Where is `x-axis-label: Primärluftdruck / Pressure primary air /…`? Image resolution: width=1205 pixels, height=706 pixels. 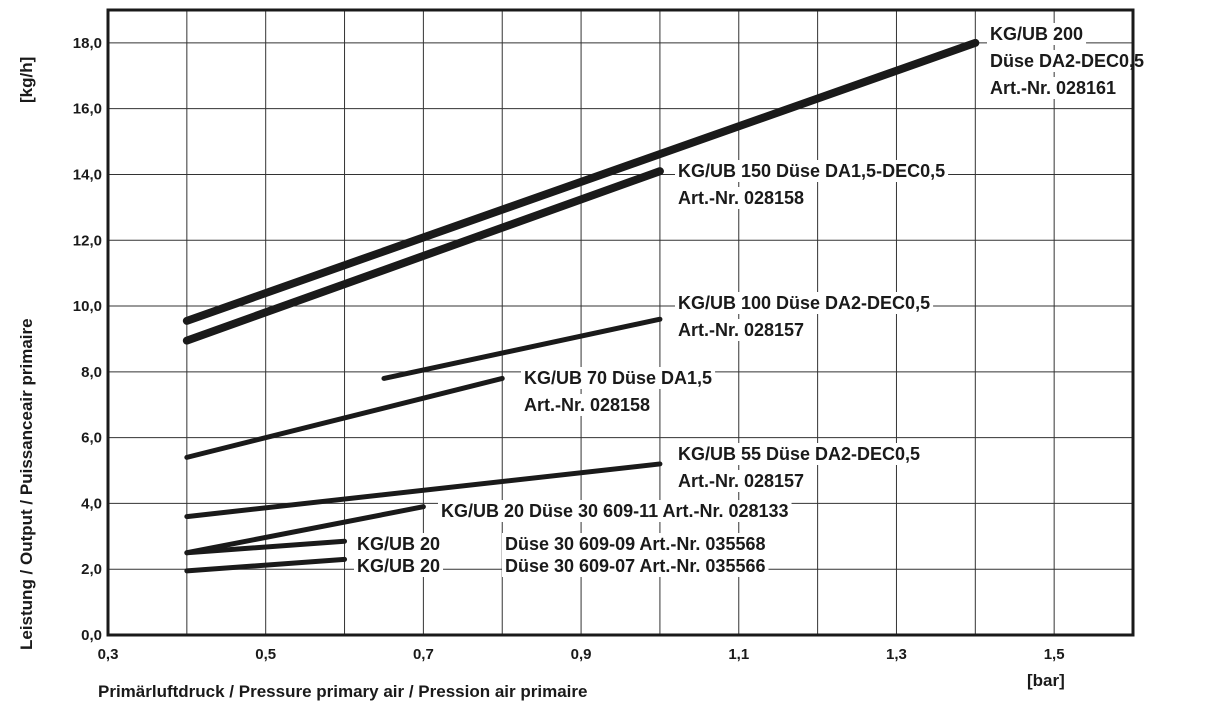 x-axis-label: Primärluftdruck / Pressure primary air /… is located at coordinates (342, 691).